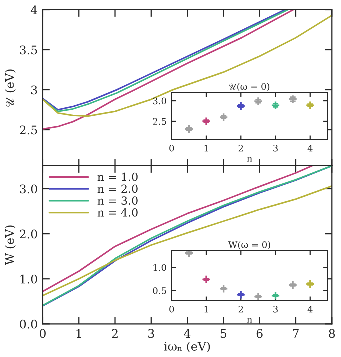  What do you see at coordinates (118, 177) in the screenshot?
I see `legend-label: n = 1.0` at bounding box center [118, 177].